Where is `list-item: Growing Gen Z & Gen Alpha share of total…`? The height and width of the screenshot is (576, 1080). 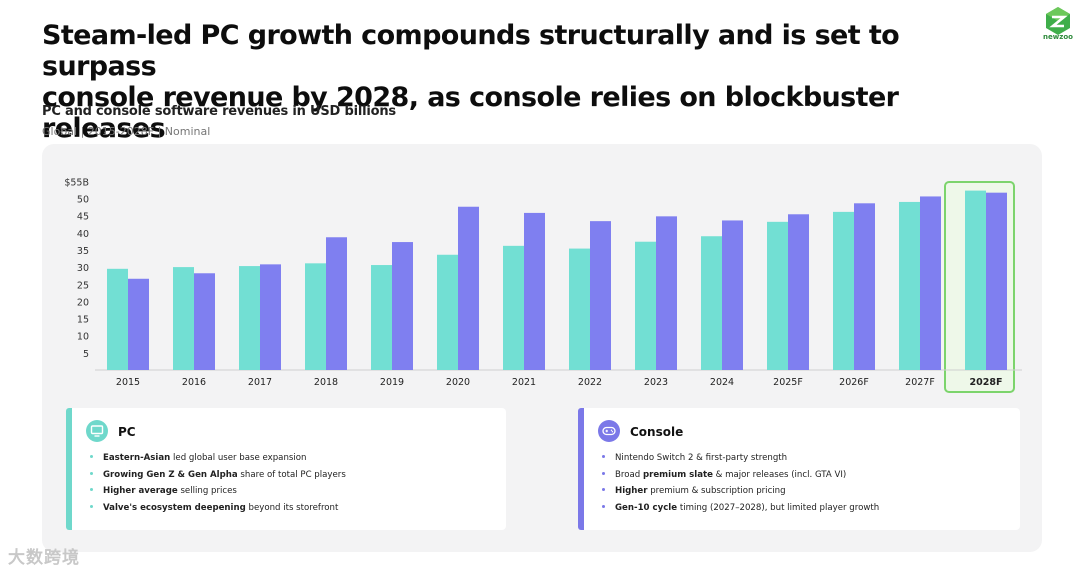
list-item: Growing Gen Z & Gen Alpha share of total… is located at coordinates (218, 477).